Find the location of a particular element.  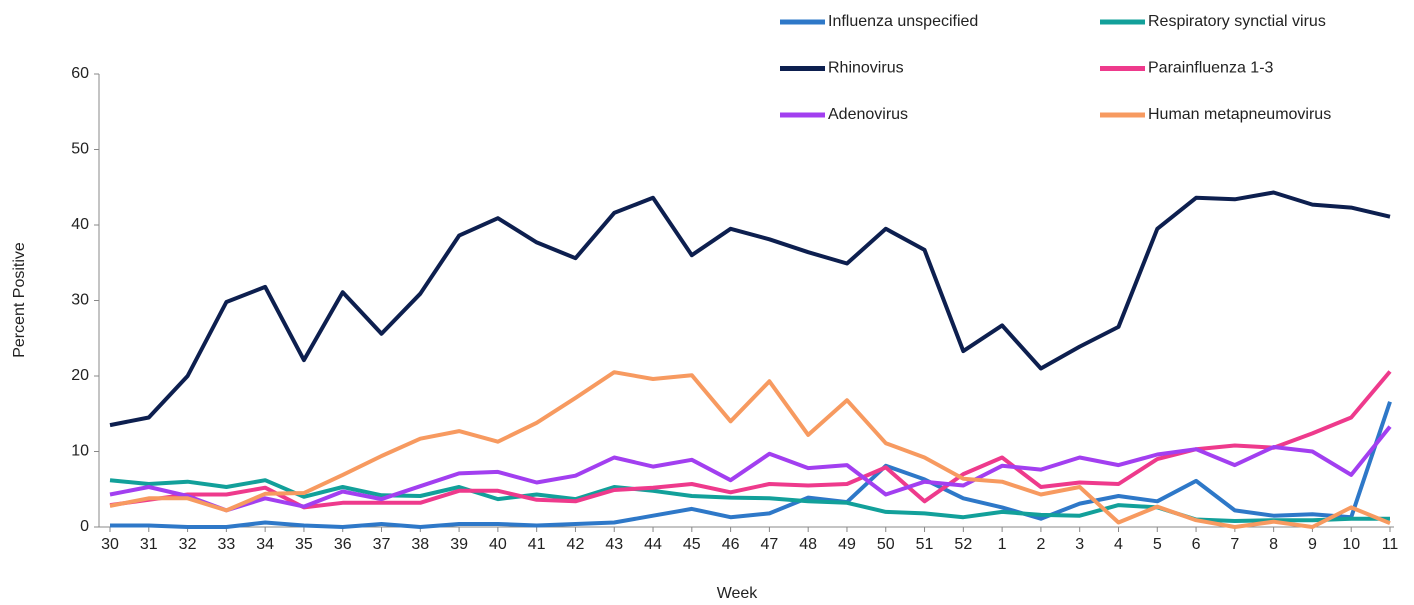

x-tick-label: 47 is located at coordinates (769, 544).